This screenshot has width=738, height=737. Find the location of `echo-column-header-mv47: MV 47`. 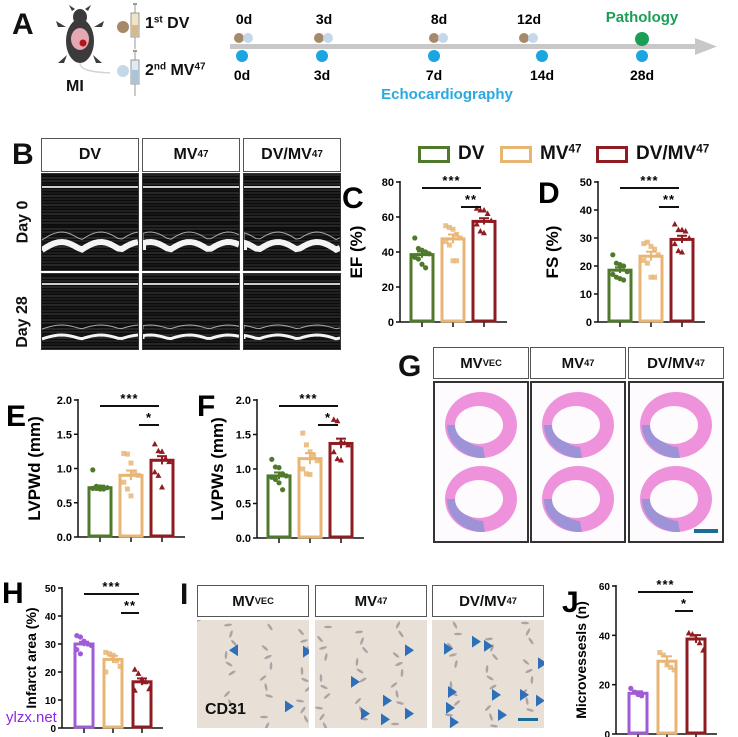

echo-column-header-mv47: MV 47 is located at coordinates (191, 155).